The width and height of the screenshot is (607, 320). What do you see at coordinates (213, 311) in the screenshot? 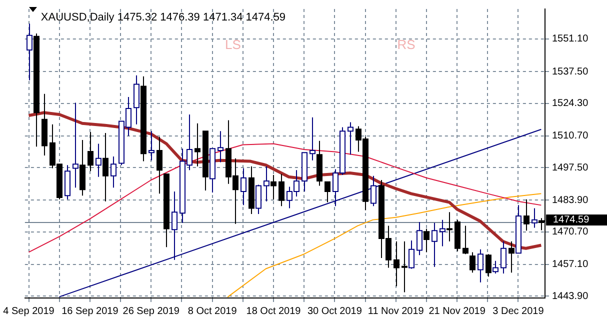
I see `x-tick-label: 8 Oct 2019` at bounding box center [213, 311].